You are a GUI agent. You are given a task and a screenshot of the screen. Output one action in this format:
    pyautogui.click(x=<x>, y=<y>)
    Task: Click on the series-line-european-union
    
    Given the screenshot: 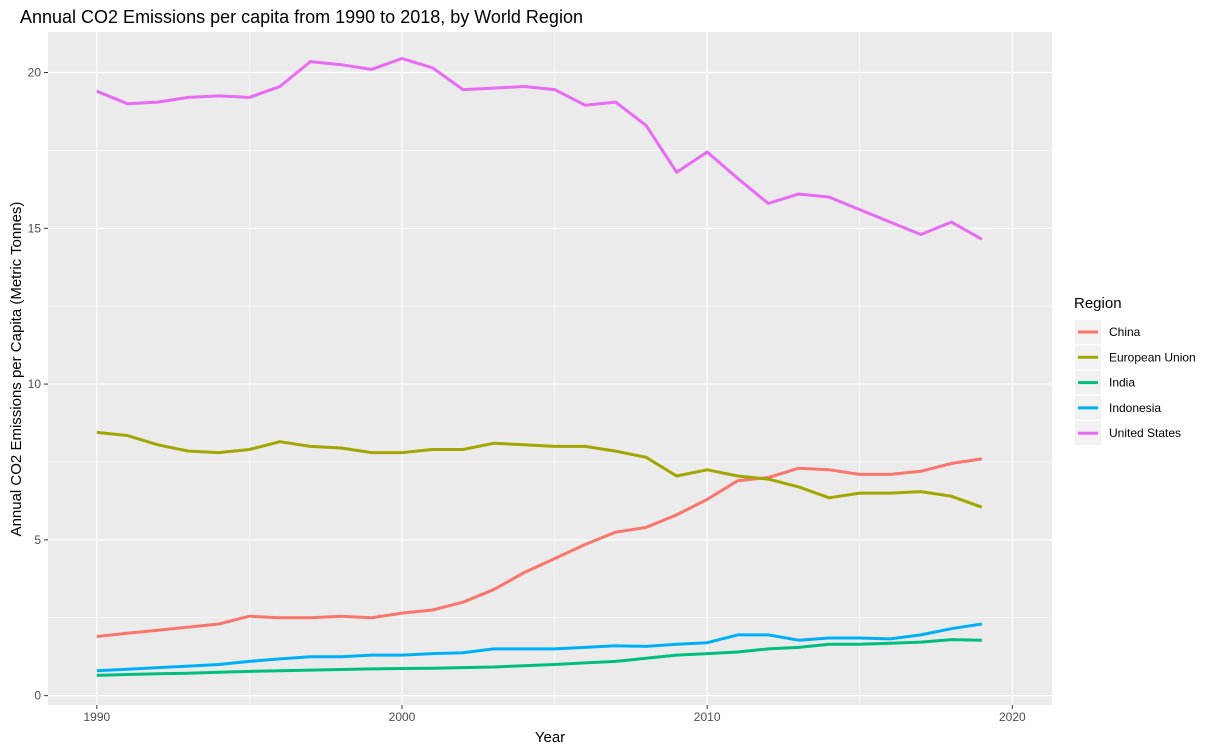 What is the action you would take?
    pyautogui.click(x=539, y=469)
    